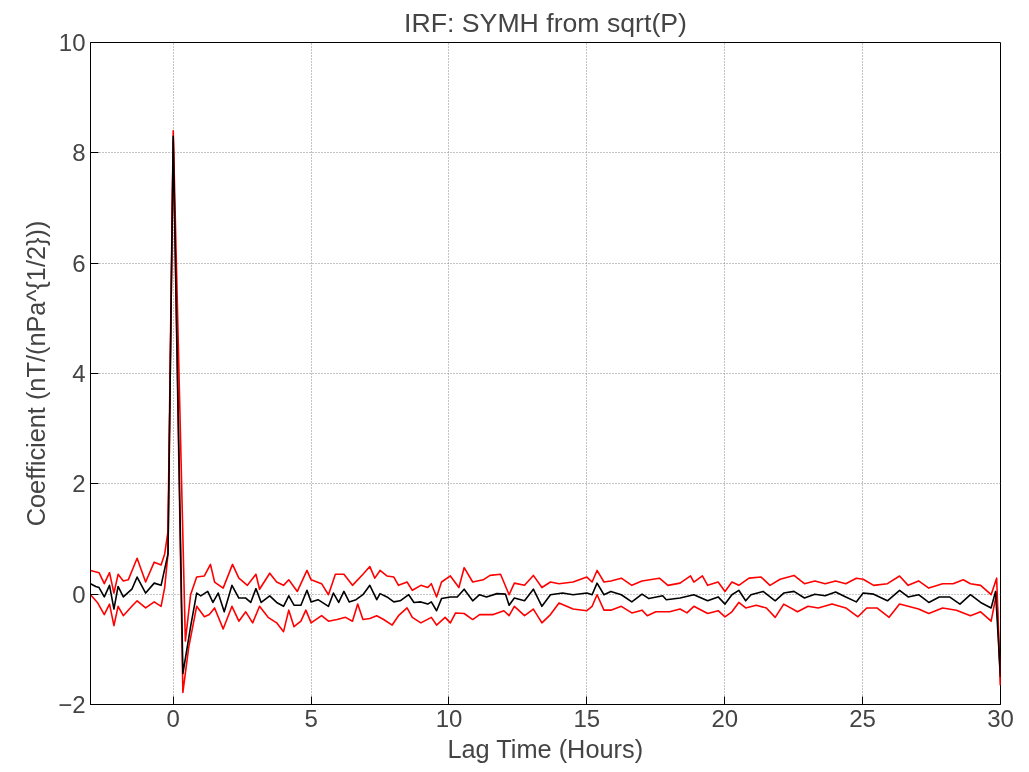 This screenshot has height=772, width=1029. What do you see at coordinates (79, 594) in the screenshot?
I see `y-tick-label: 0` at bounding box center [79, 594].